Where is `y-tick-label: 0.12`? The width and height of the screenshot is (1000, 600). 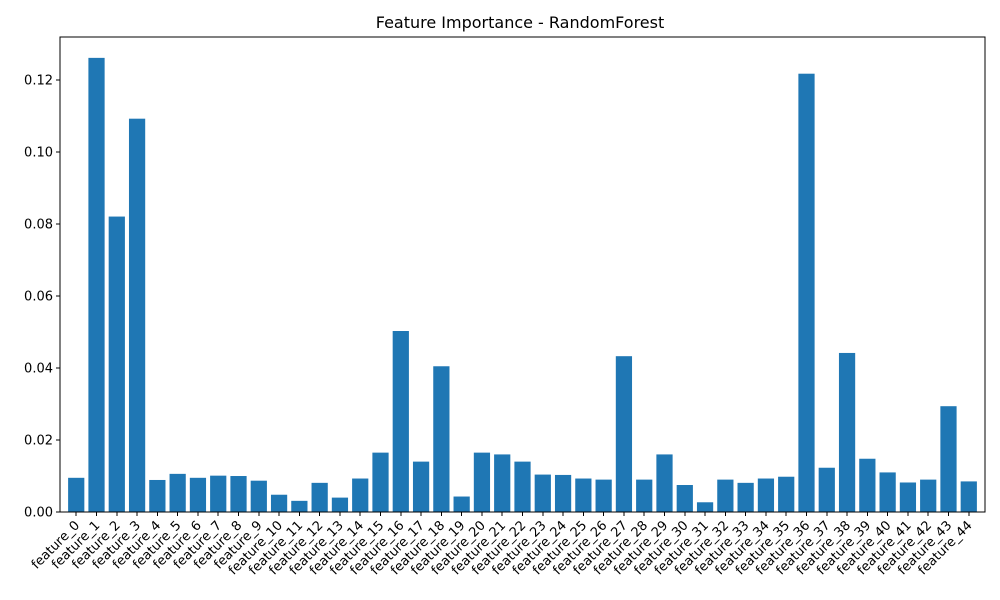 y-tick-label: 0.12 is located at coordinates (38, 81).